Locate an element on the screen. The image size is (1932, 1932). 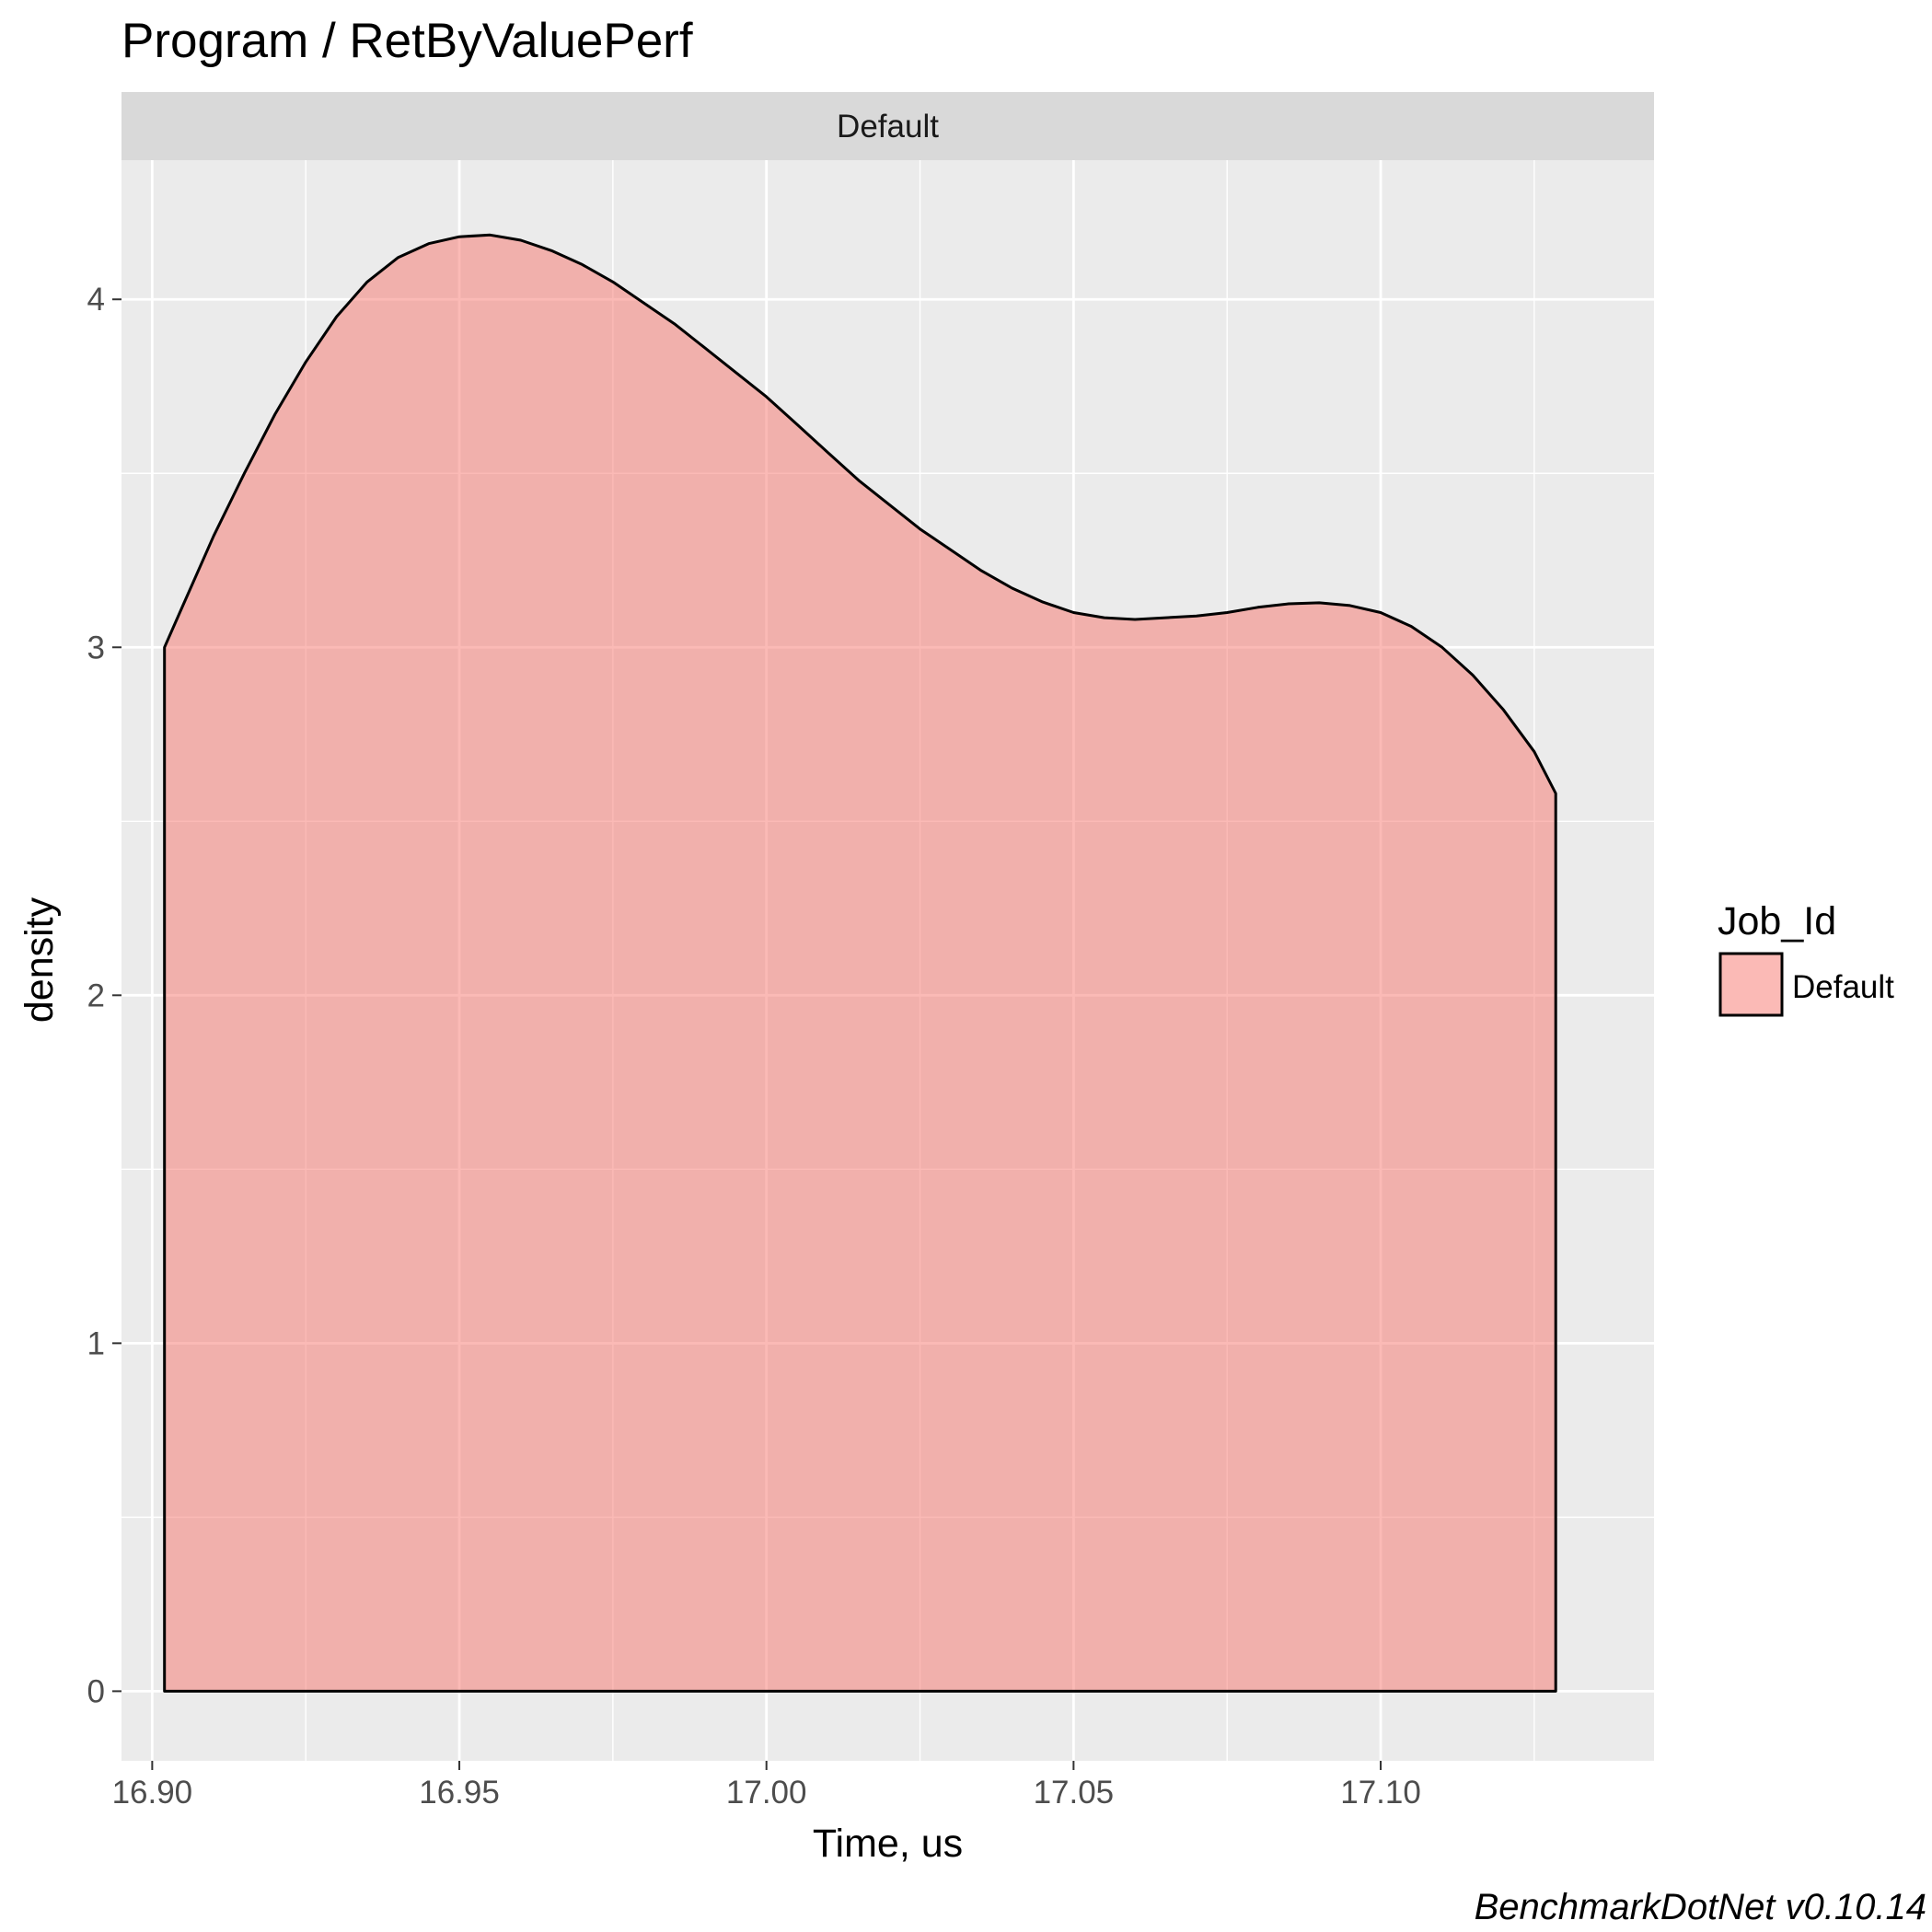
y-tick-label: 4 is located at coordinates (96, 300).